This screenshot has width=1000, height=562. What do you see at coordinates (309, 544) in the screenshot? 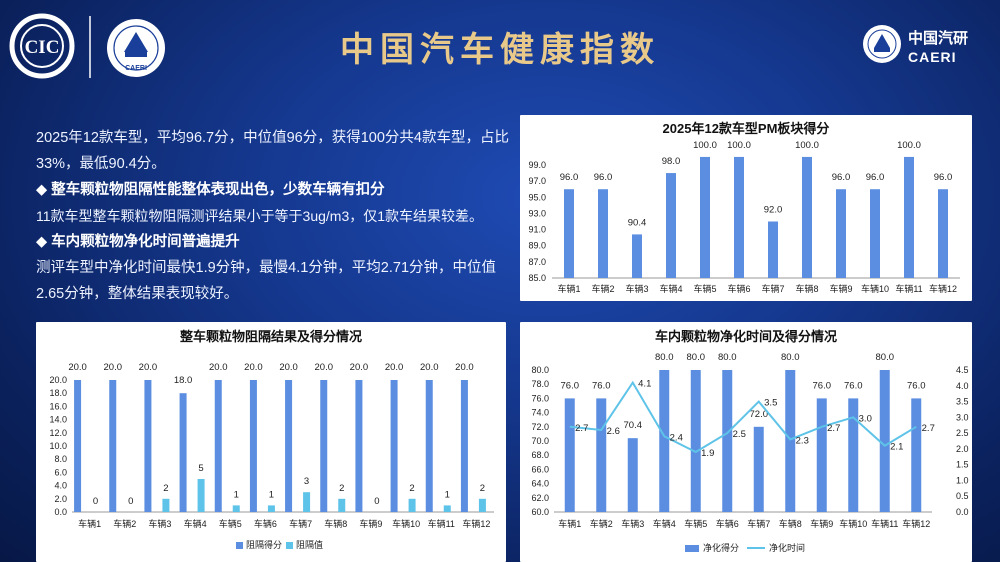
I see `legend-label: 阻隔值` at bounding box center [309, 544].